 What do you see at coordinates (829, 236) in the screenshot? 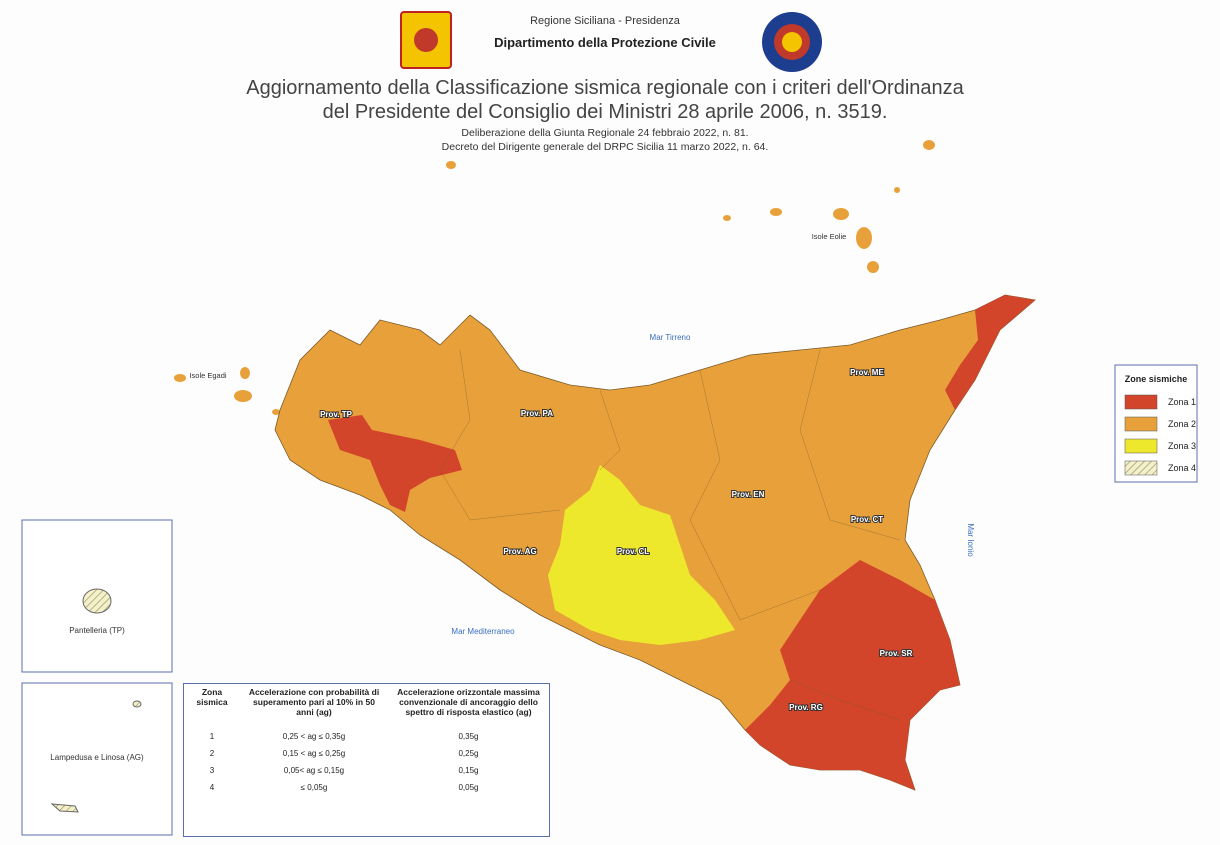
I see `island-label: Isole Eolie` at bounding box center [829, 236].